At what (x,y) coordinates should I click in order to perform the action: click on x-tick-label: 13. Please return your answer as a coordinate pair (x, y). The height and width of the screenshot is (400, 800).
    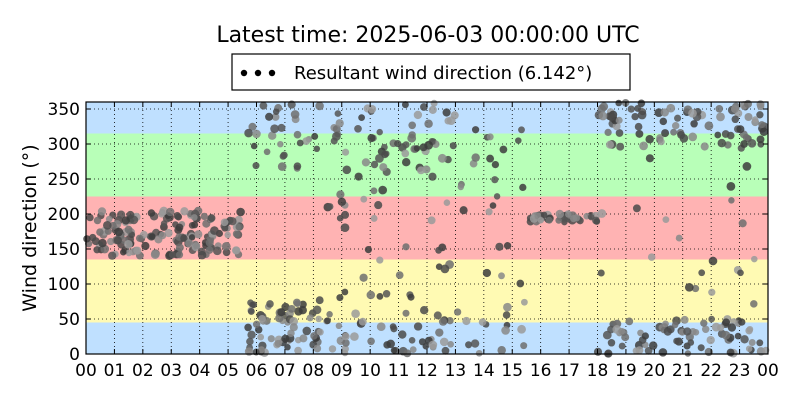
    Looking at the image, I should click on (456, 371).